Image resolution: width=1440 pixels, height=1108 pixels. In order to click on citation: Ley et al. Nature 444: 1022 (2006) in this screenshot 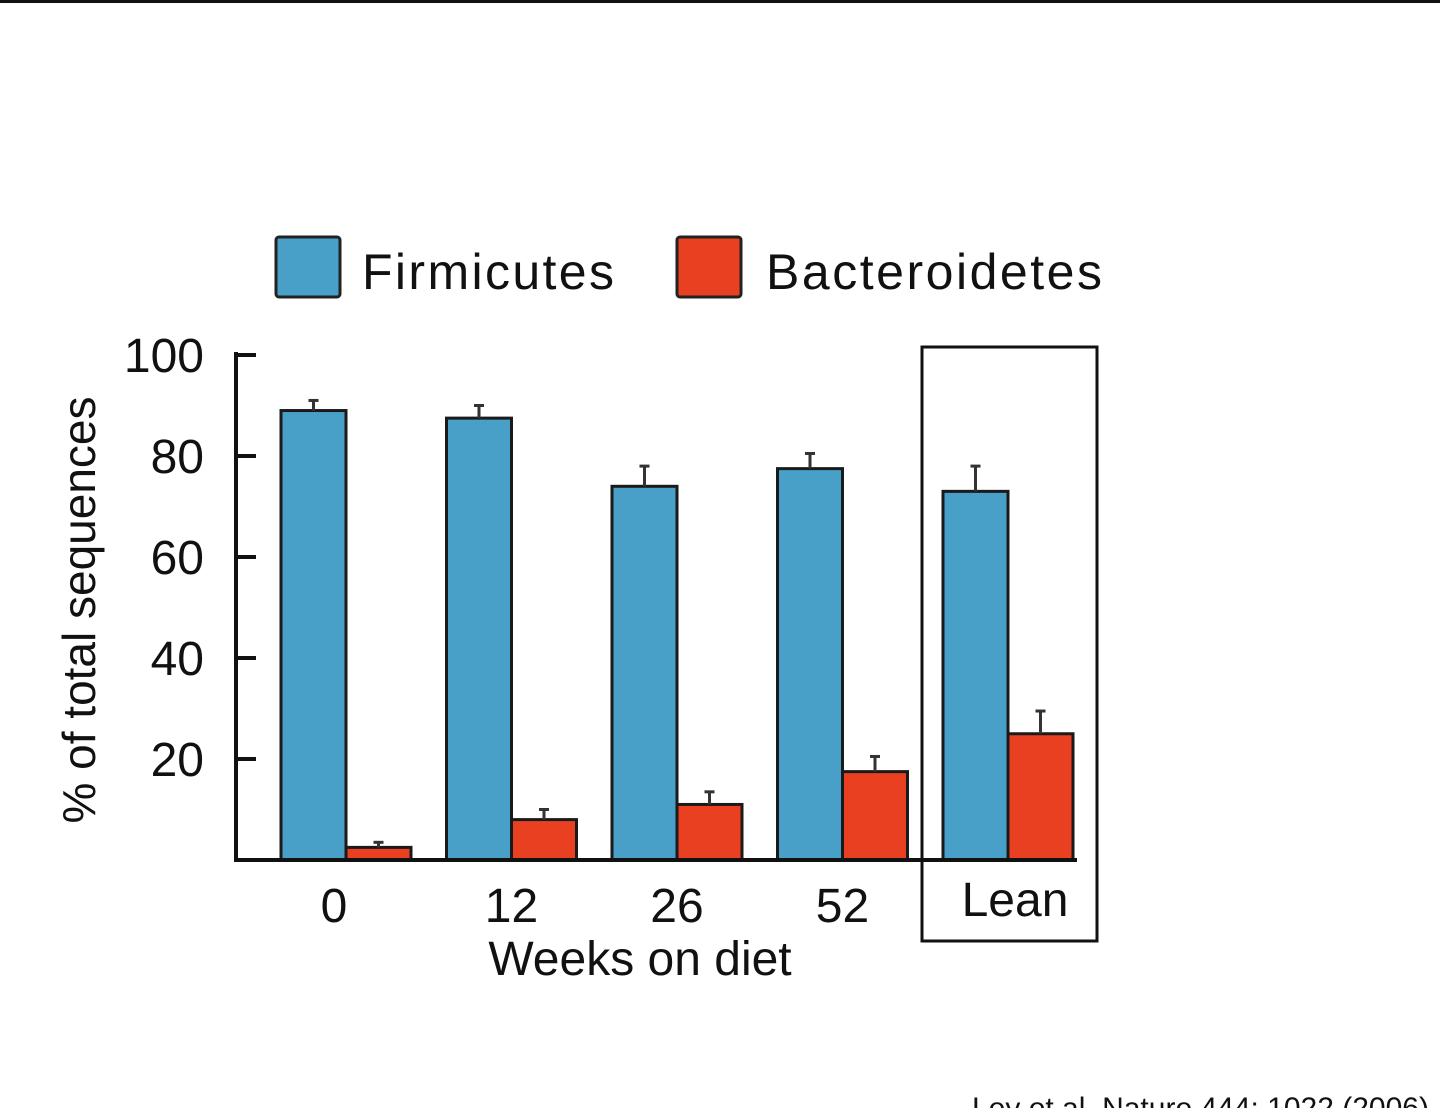, I will do `click(1200, 1100)`.